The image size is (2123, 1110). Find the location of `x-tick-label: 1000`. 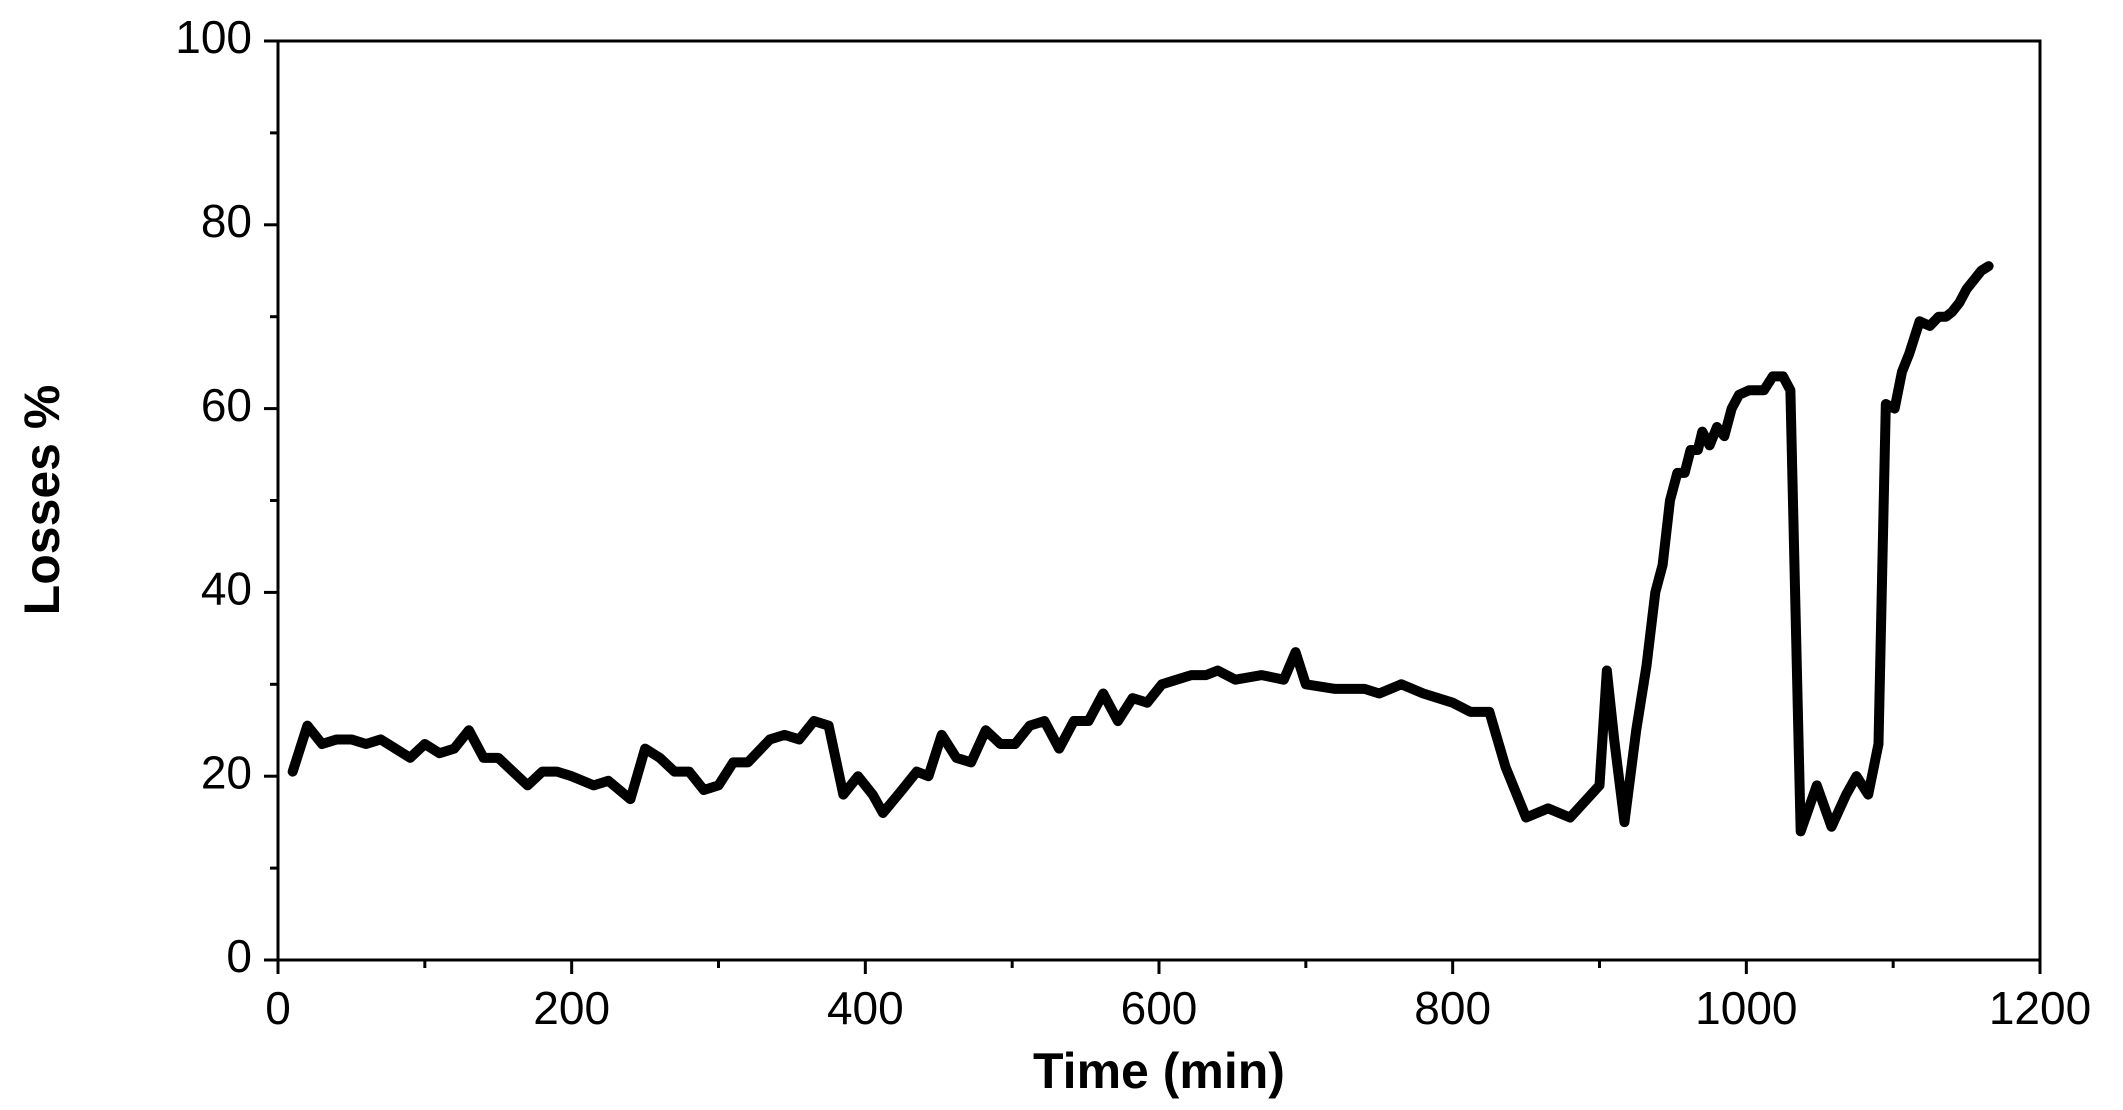

x-tick-label: 1000 is located at coordinates (1746, 1008).